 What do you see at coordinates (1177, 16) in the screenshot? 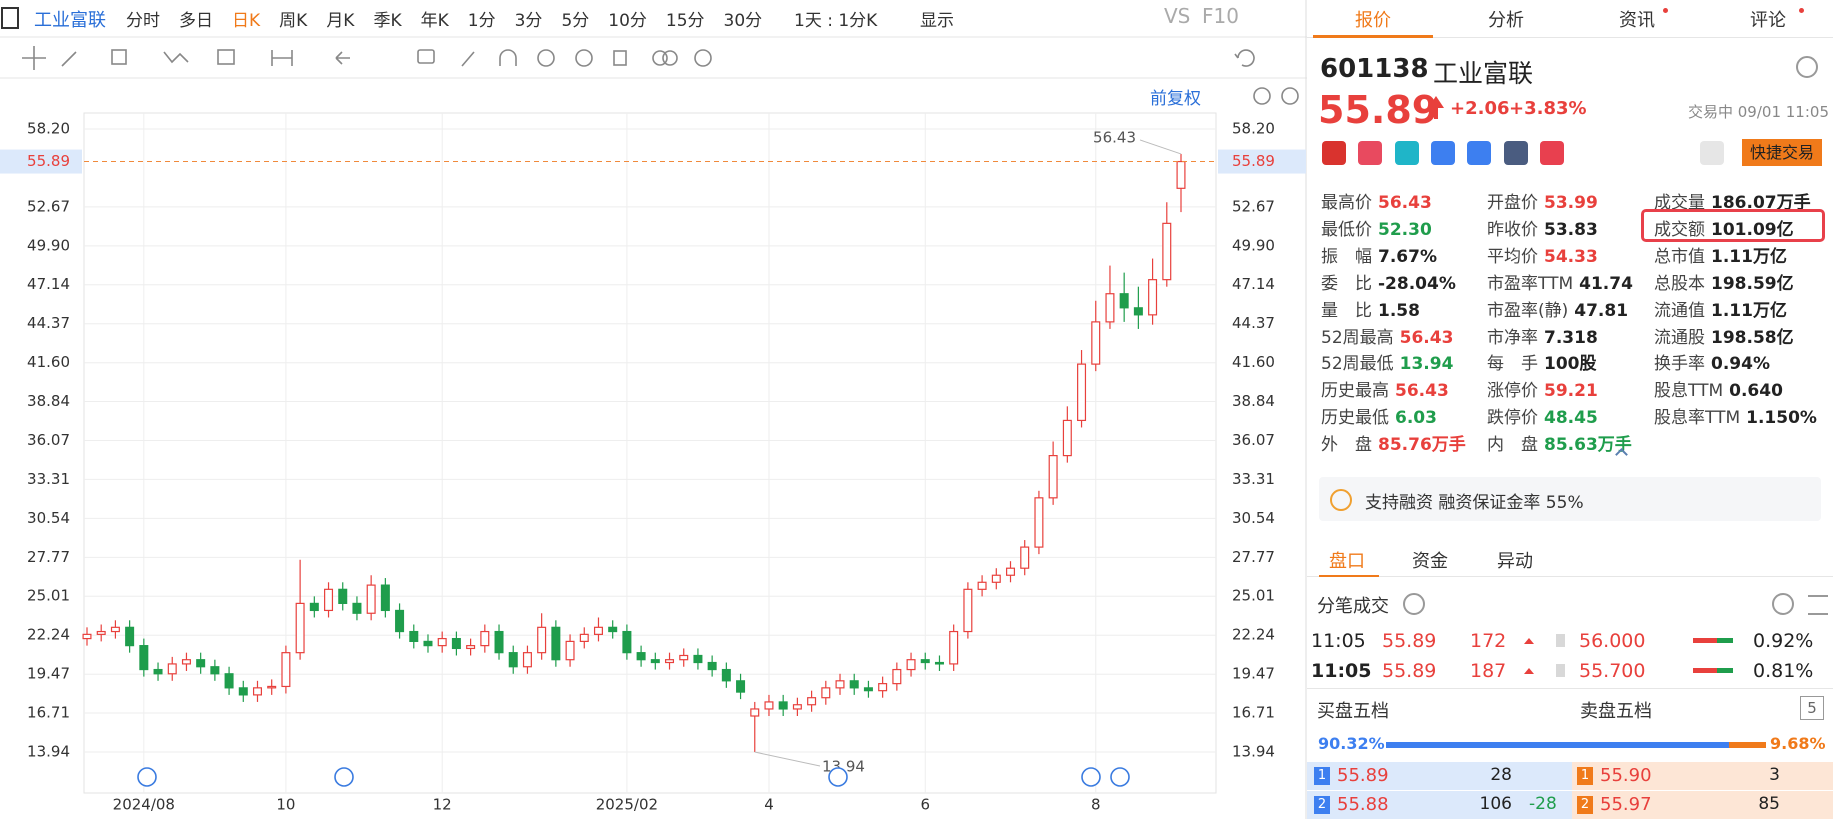
I see `compare-button: VS` at bounding box center [1177, 16].